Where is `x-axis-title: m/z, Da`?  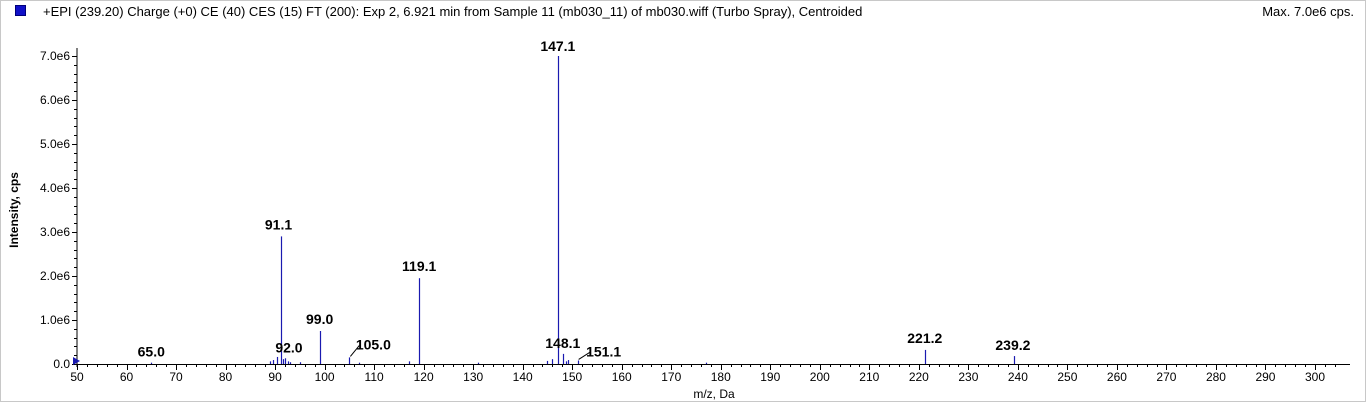
x-axis-title: m/z, Da is located at coordinates (714, 394).